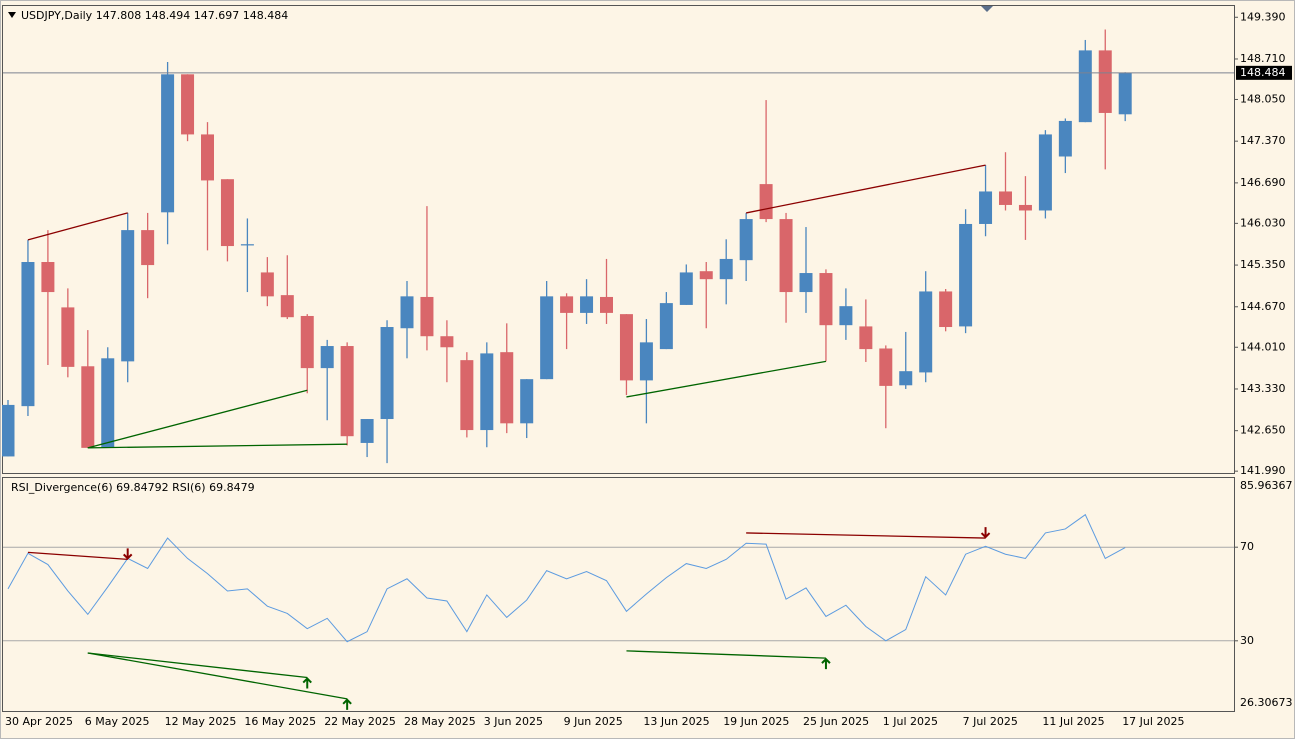  What do you see at coordinates (676, 721) in the screenshot?
I see `x-tick-label: 13 Jun 2025` at bounding box center [676, 721].